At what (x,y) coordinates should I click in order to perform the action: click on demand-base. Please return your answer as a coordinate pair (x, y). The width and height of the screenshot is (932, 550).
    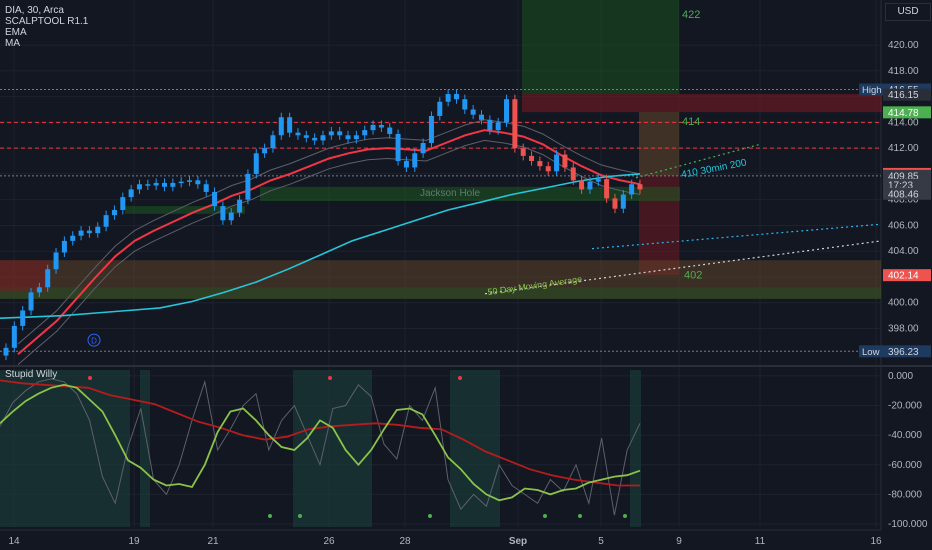
    Looking at the image, I should click on (440, 293).